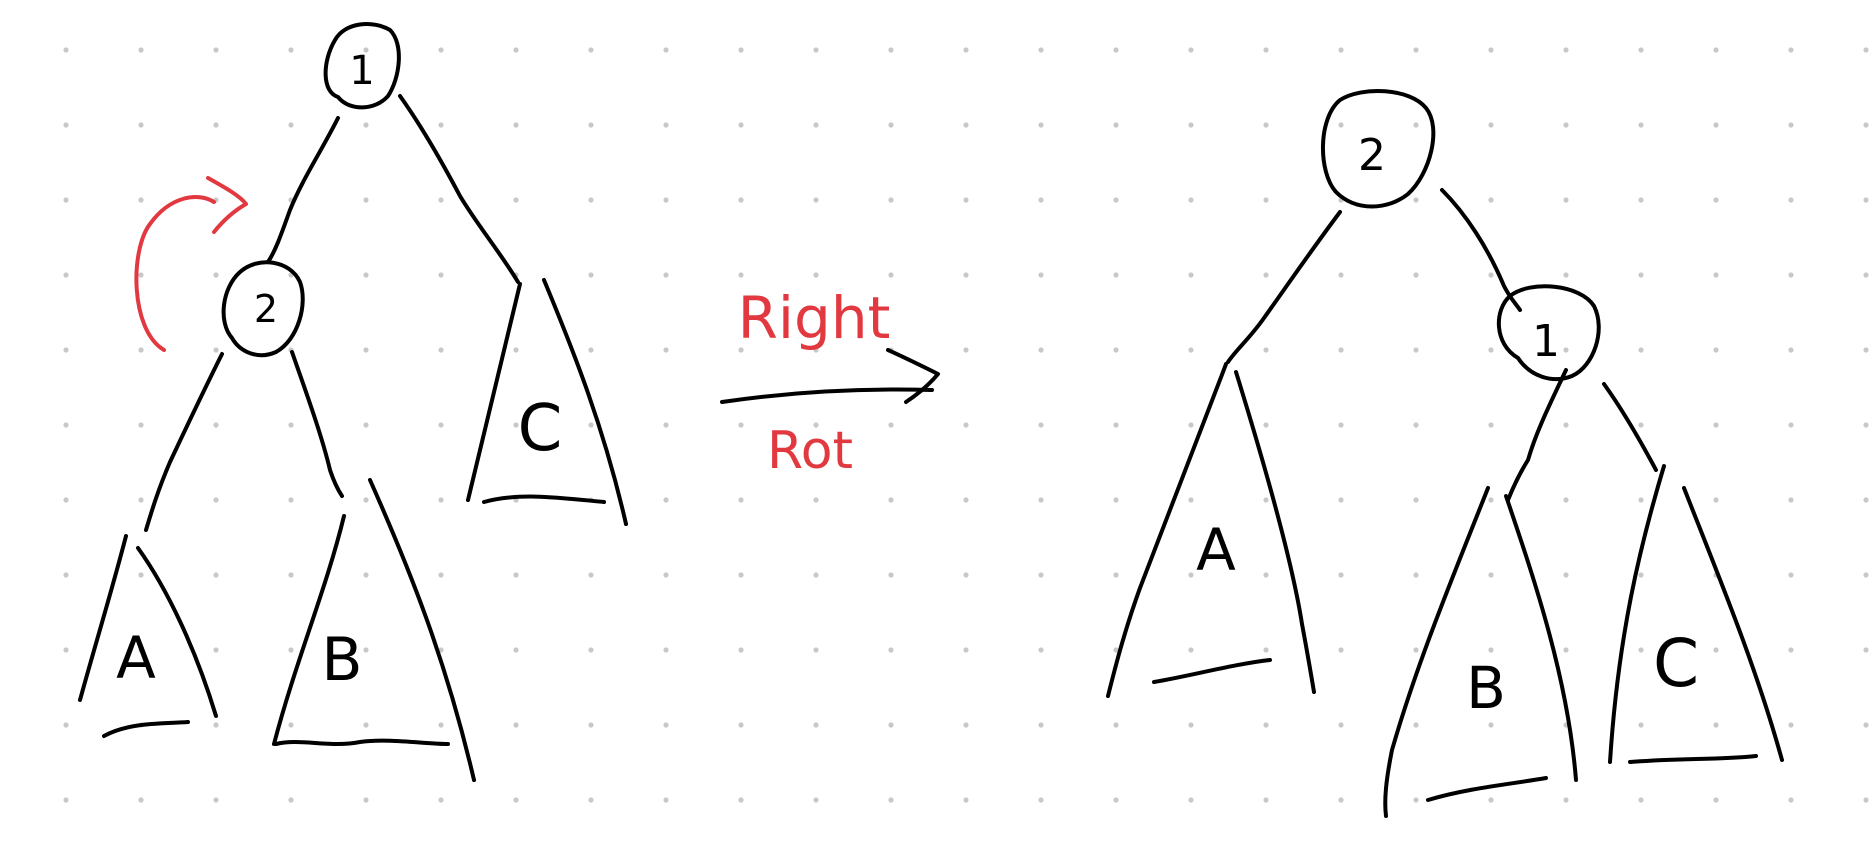  What do you see at coordinates (1630, 427) in the screenshot?
I see `after-edge-right-C` at bounding box center [1630, 427].